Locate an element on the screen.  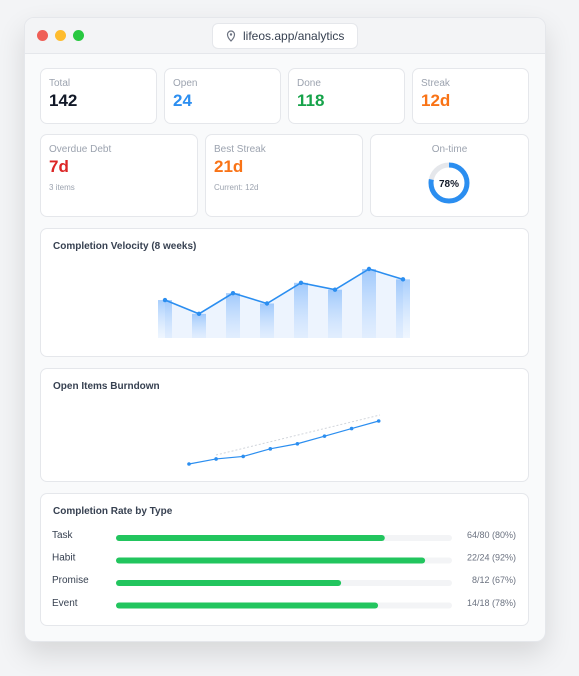
metric-label: Best Streak is located at coordinates (240, 149).